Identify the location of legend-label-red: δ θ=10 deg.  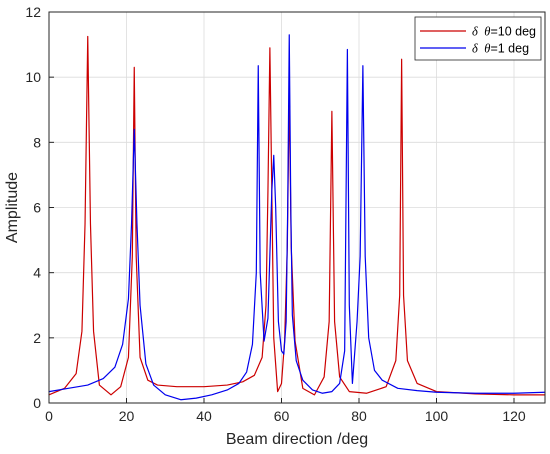
(504, 32).